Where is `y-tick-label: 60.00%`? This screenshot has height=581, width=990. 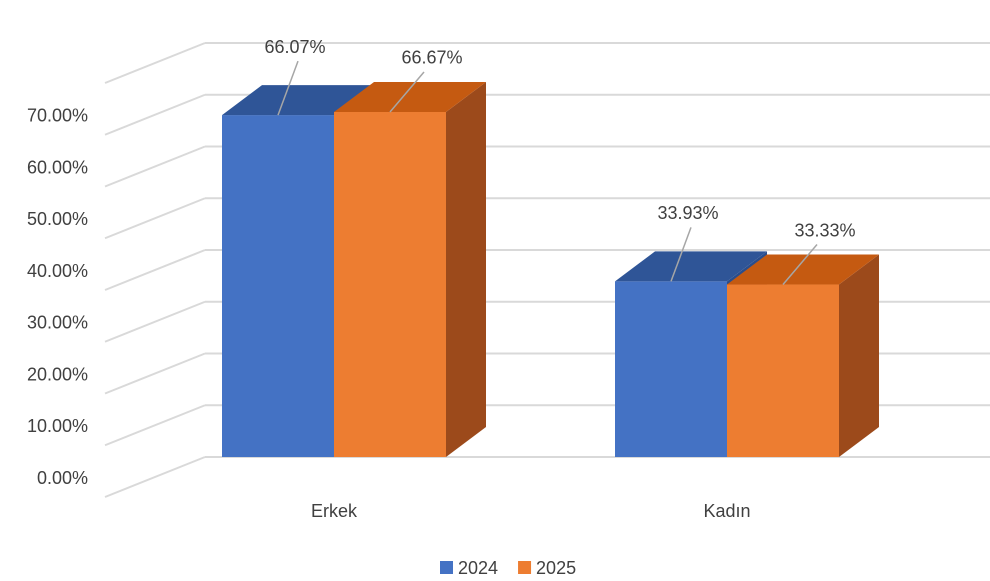 y-tick-label: 60.00% is located at coordinates (57, 167).